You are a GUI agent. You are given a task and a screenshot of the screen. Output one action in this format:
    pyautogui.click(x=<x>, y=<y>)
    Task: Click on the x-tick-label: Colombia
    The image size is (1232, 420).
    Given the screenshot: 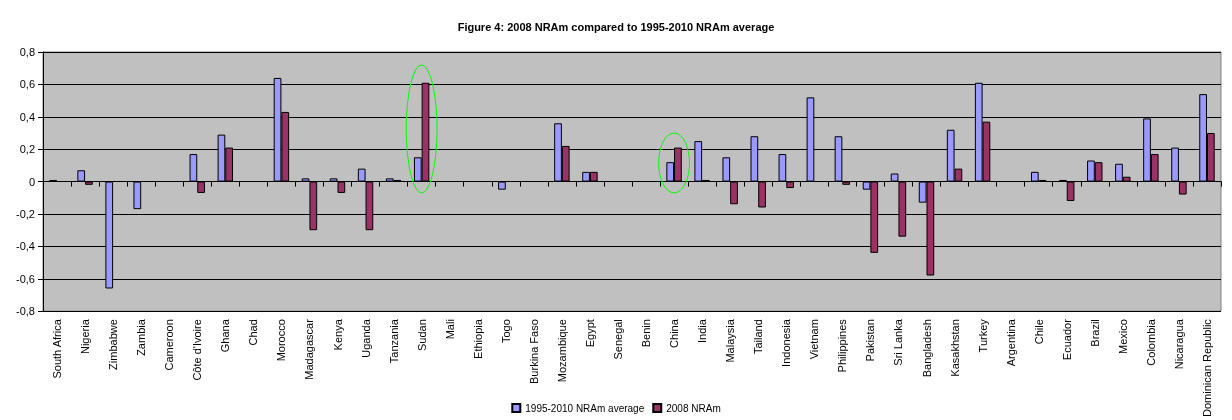 What is the action you would take?
    pyautogui.click(x=1150, y=342)
    